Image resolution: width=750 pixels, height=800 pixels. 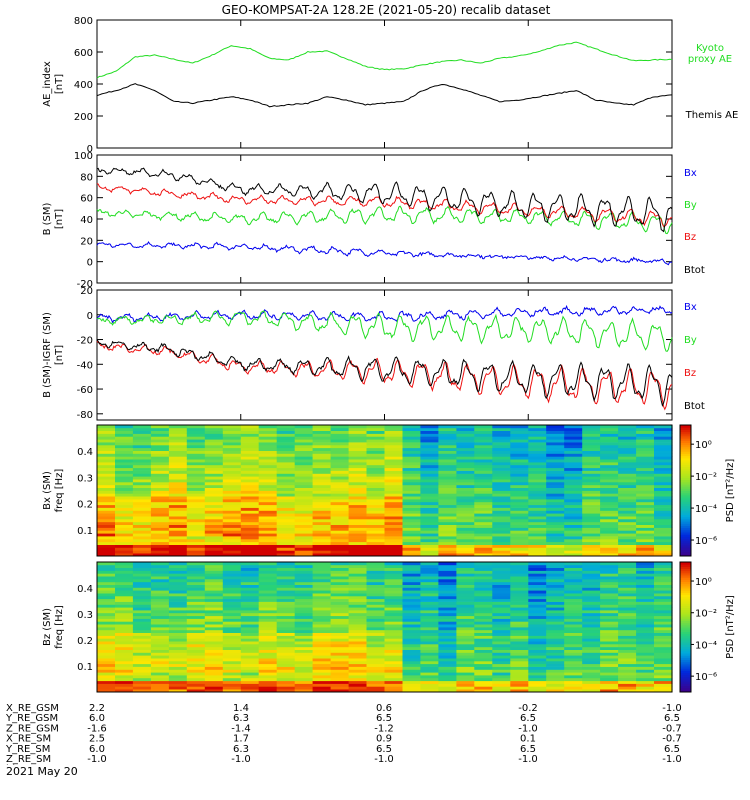 What do you see at coordinates (59, 219) in the screenshot?
I see `y-axis-label: [nT]` at bounding box center [59, 219].